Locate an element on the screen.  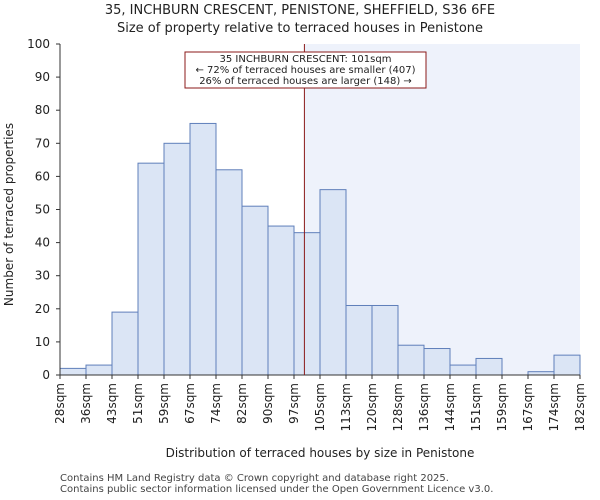
y-tick-label: 70 is located at coordinates (42, 143).